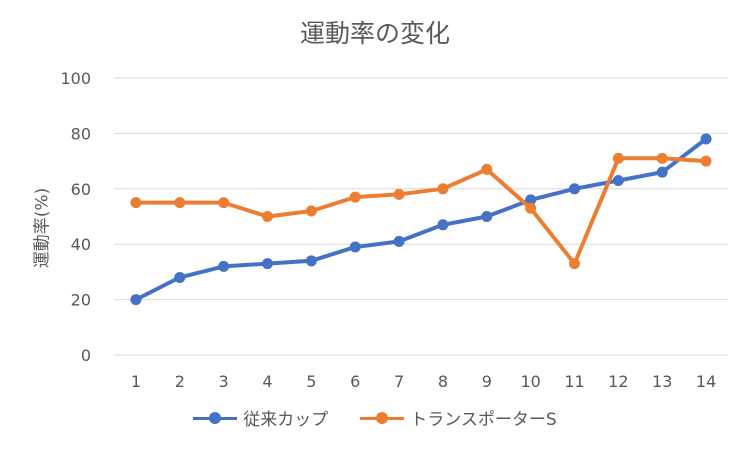  What do you see at coordinates (81, 300) in the screenshot?
I see `y-tick-label-20: 20` at bounding box center [81, 300].